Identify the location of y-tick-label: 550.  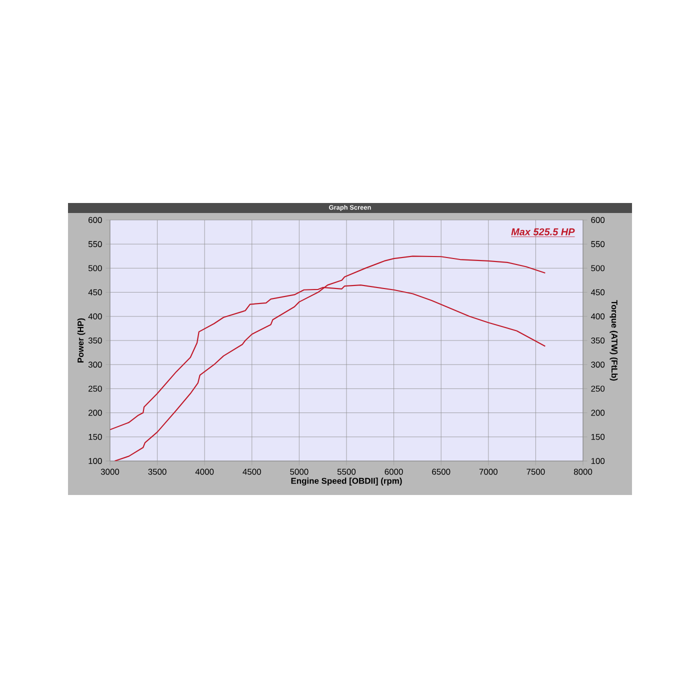
(95, 244).